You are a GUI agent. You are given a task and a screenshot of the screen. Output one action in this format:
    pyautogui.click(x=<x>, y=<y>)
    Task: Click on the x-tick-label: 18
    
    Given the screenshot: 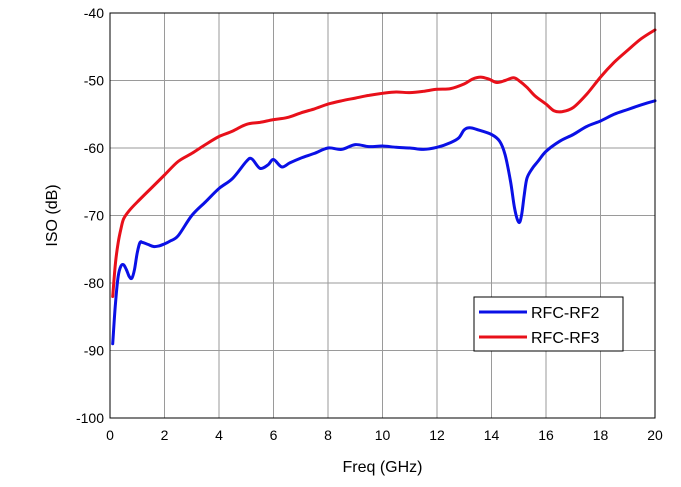 What is the action you would take?
    pyautogui.click(x=601, y=435)
    